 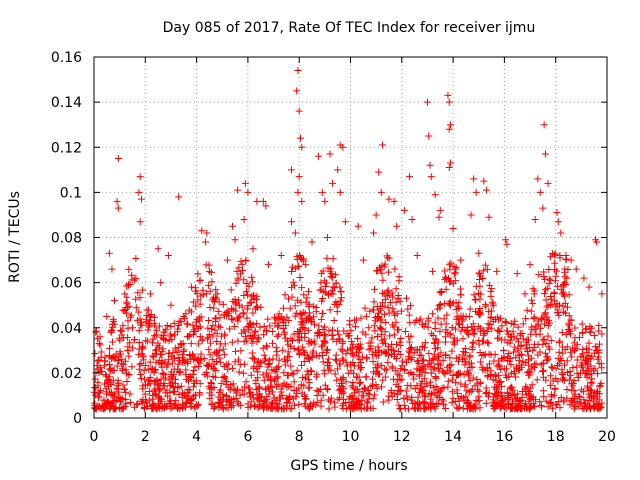 What do you see at coordinates (66, 103) in the screenshot?
I see `y-tick-label: 0.14` at bounding box center [66, 103].